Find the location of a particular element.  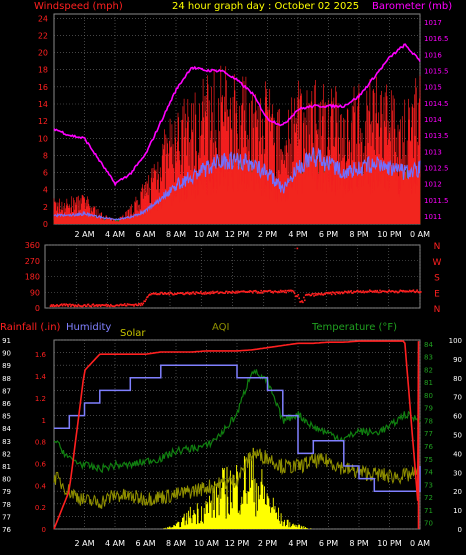

humidity-y-tick: 86 is located at coordinates (6, 404).